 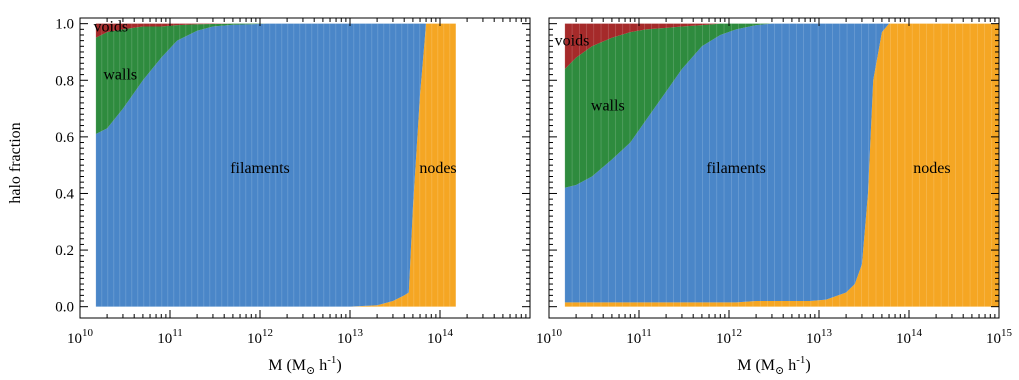 I want to click on area-walls, so click(x=275, y=79).